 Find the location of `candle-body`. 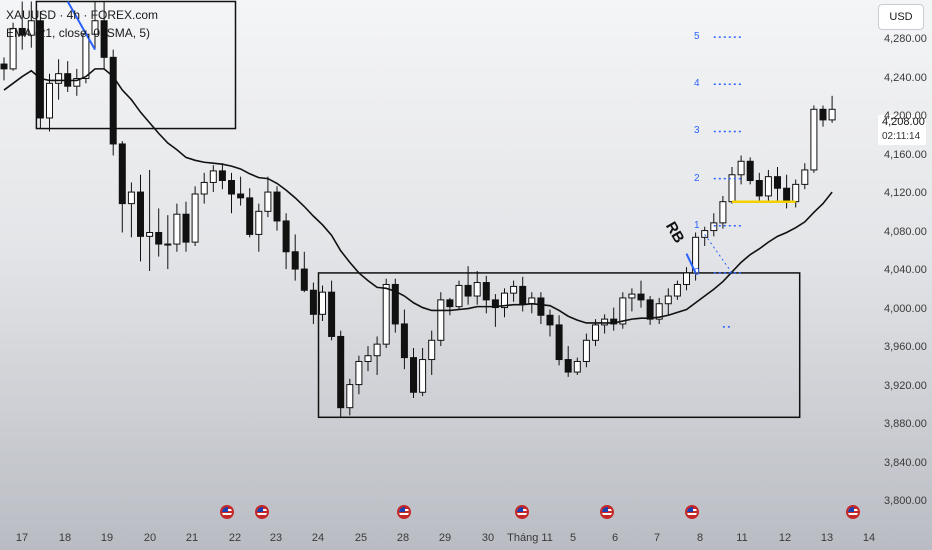

candle-body is located at coordinates (140, 214).